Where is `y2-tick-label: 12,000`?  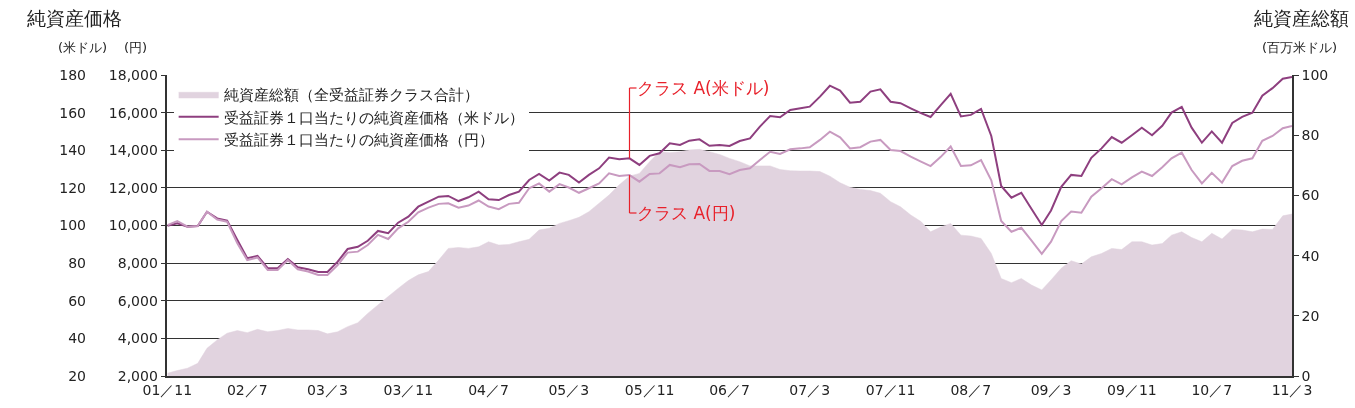 y2-tick-label: 12,000 is located at coordinates (133, 187).